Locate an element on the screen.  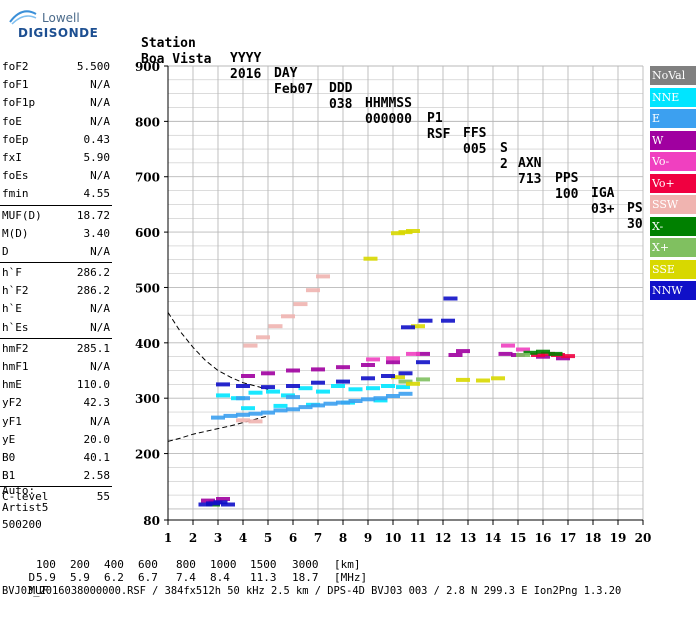
y-tick-label: 300 is located at coordinates (147, 399).